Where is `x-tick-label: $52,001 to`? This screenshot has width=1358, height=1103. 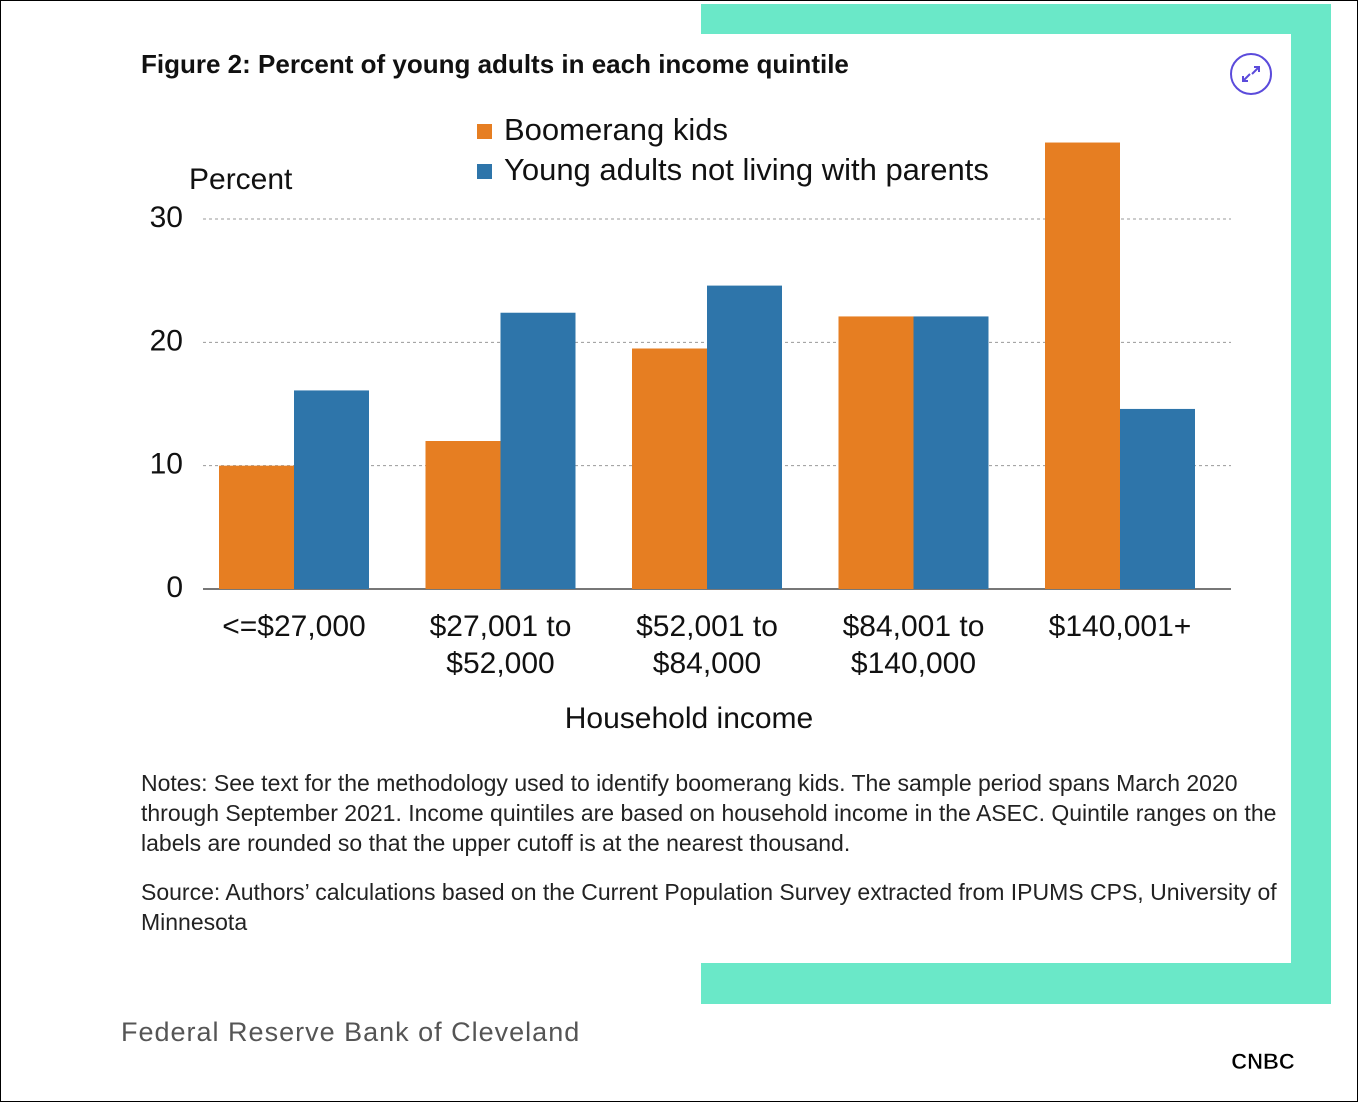
x-tick-label: $52,001 to is located at coordinates (707, 626).